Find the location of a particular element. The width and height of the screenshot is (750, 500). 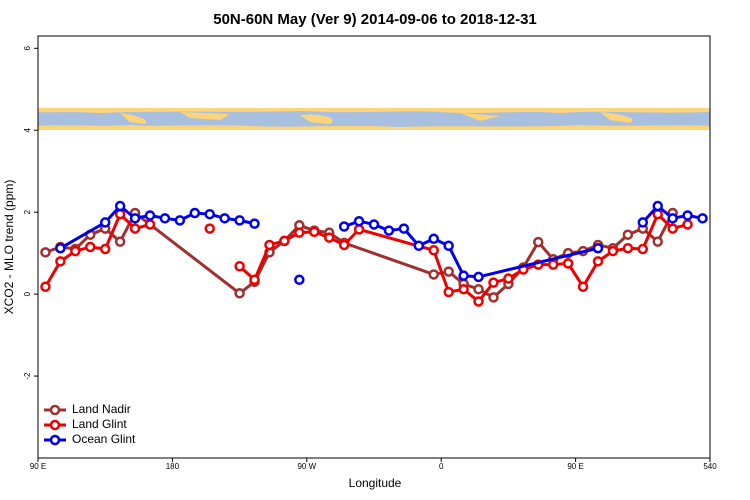

legend-label: Land Nadir is located at coordinates (101, 409).